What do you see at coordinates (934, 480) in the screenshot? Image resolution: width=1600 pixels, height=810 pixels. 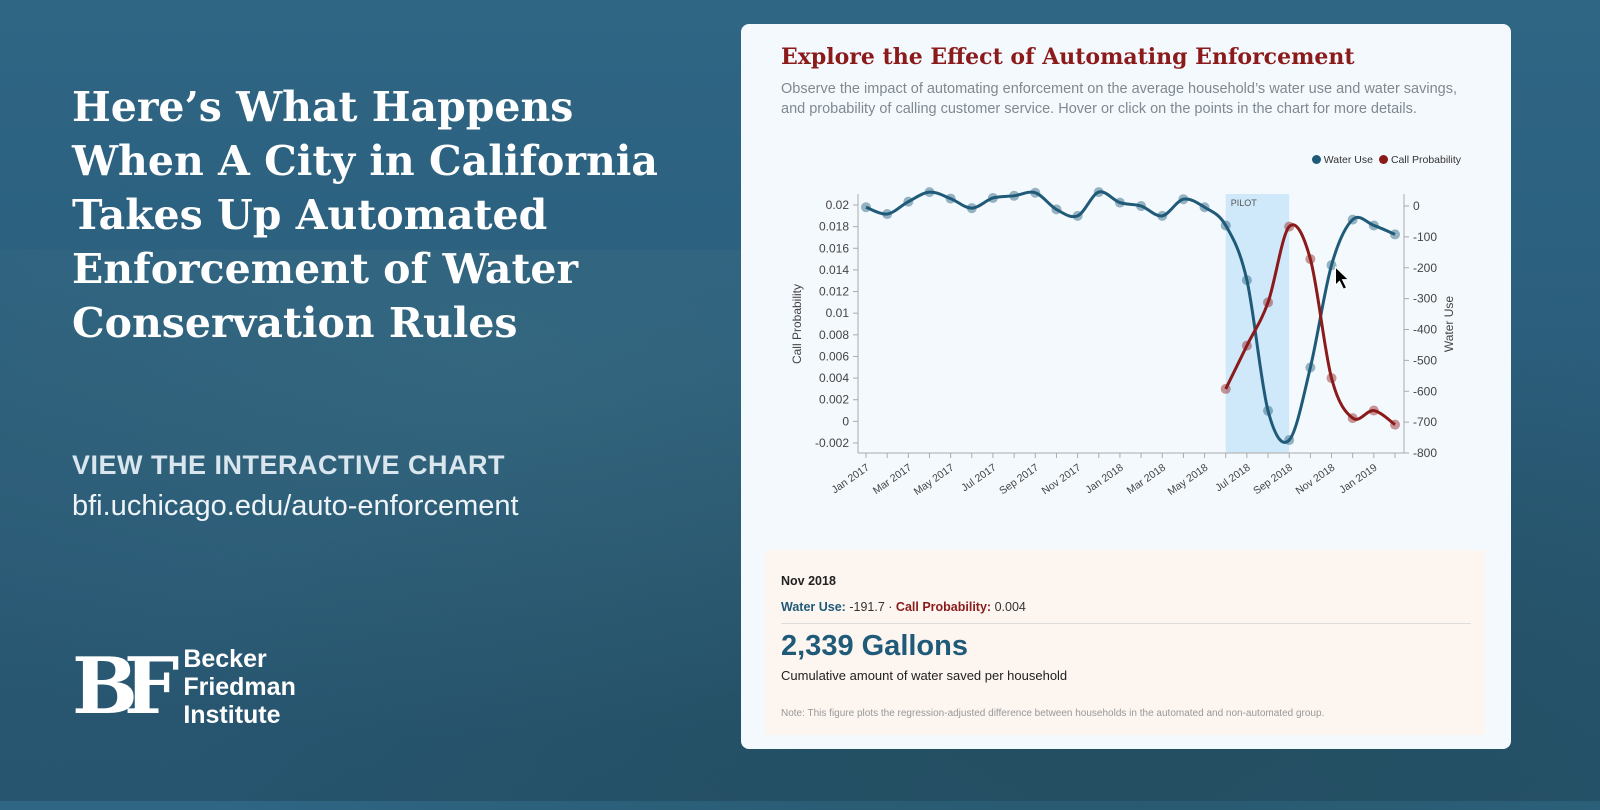 I see `x-tick-label: May 2017` at bounding box center [934, 480].